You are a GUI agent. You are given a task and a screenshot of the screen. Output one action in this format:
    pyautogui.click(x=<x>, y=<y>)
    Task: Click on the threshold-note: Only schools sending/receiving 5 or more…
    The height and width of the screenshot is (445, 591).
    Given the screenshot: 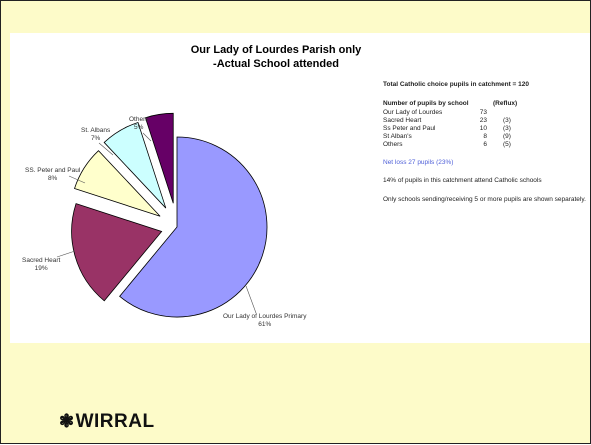 What is the action you would take?
    pyautogui.click(x=484, y=199)
    